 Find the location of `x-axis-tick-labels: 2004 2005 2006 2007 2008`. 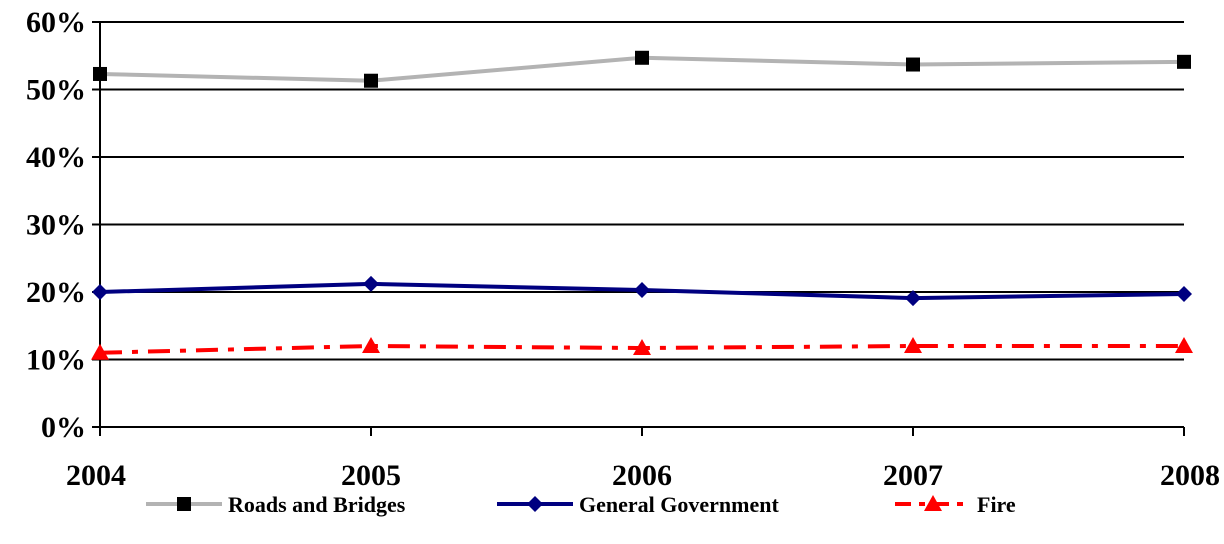

x-axis-tick-labels: 2004 2005 2006 2007 2008 is located at coordinates (643, 475).